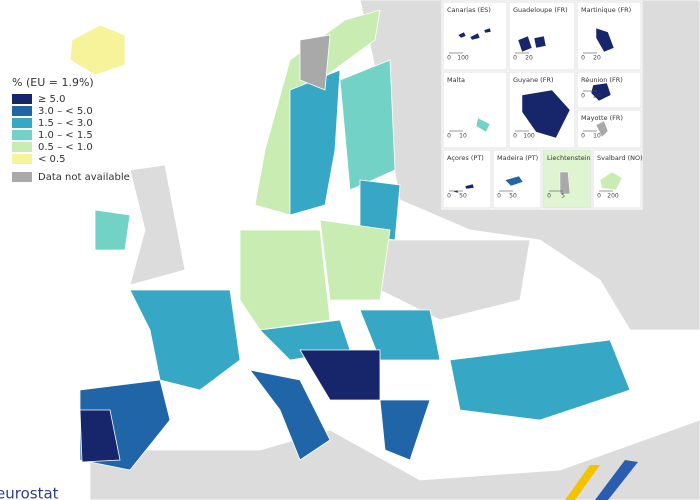  Describe the element at coordinates (65, 111) in the screenshot. I see `legend-label: 3.0 – < 5.0` at that location.